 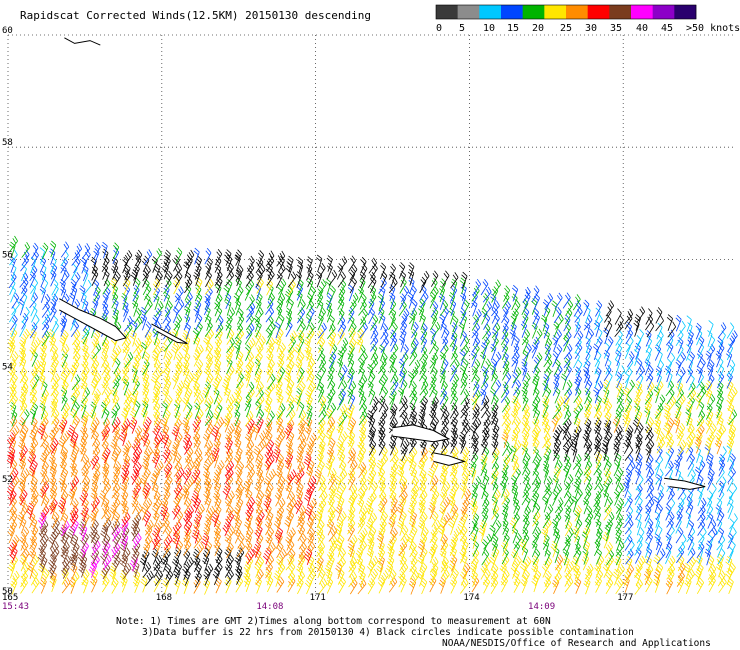 I want to click on x-tick-label: 177, so click(x=625, y=598).